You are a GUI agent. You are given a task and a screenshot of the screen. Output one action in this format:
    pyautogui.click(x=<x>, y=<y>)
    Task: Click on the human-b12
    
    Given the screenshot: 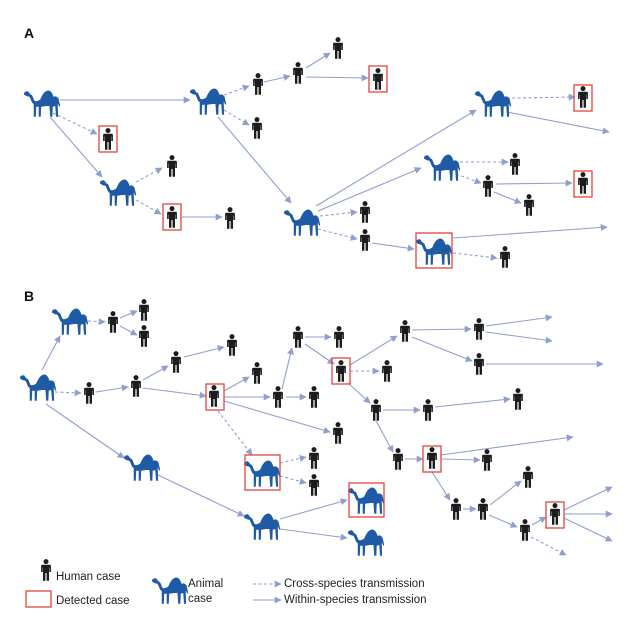 What is the action you would take?
    pyautogui.click(x=298, y=337)
    